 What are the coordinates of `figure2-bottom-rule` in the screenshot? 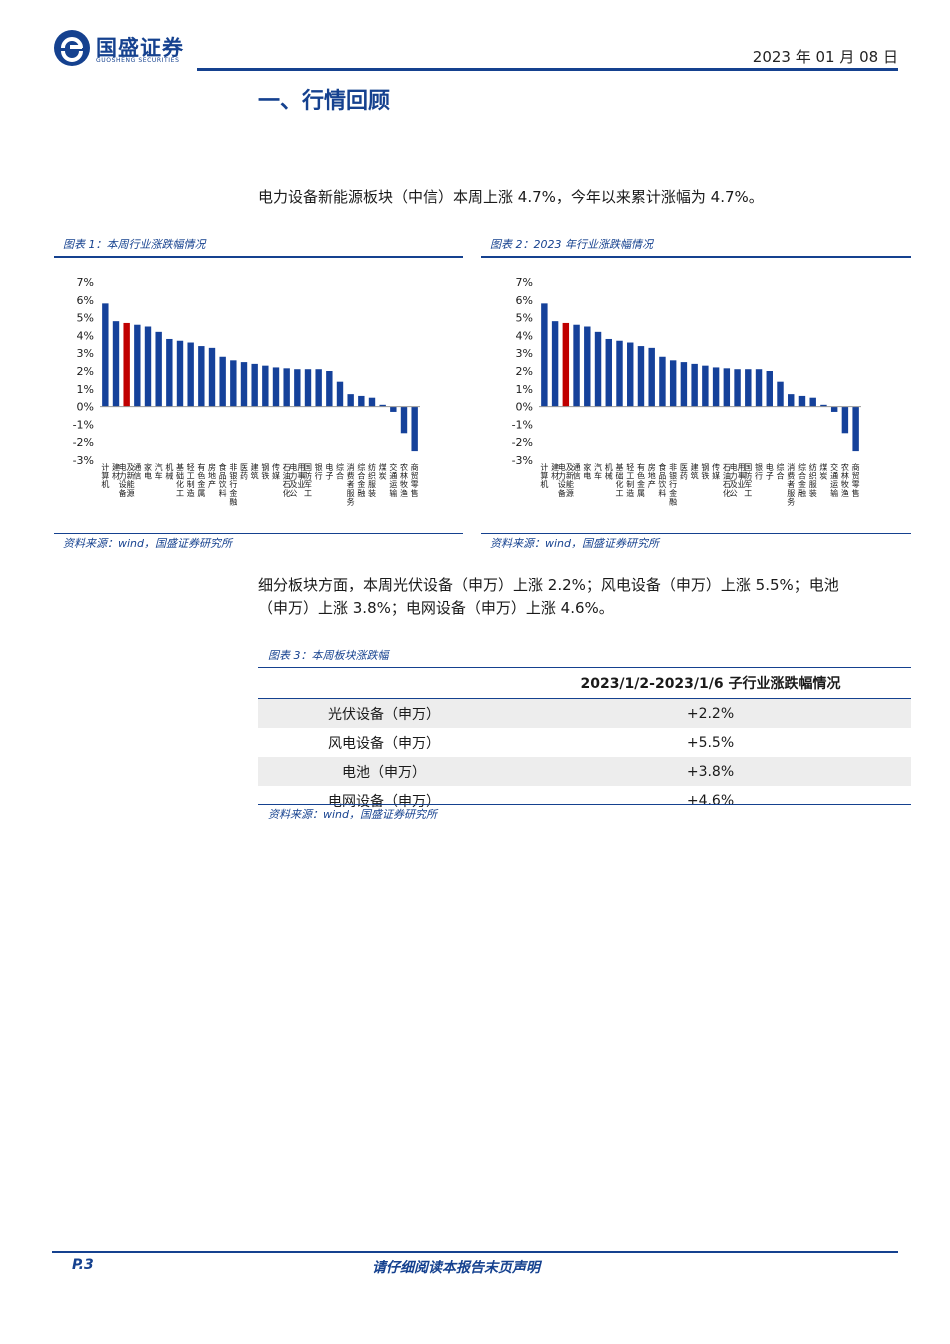 It's located at (696, 533).